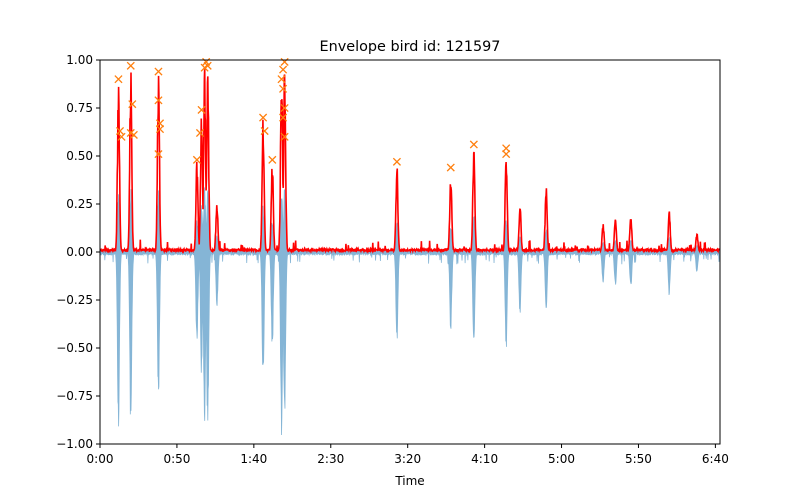 The image size is (800, 500). I want to click on x-tick-label: 5:00, so click(561, 459).